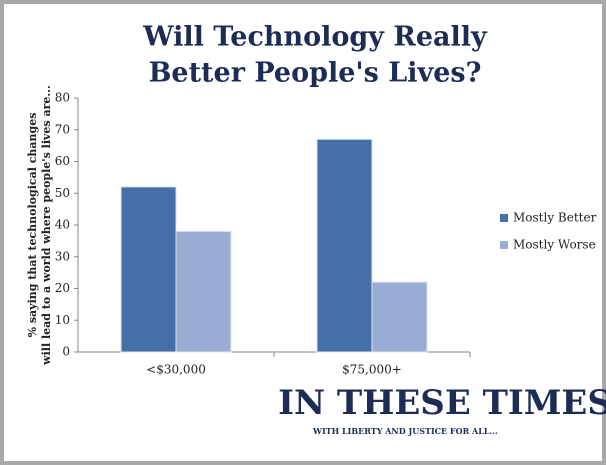  I want to click on y-tick-label: 0, so click(66, 352).